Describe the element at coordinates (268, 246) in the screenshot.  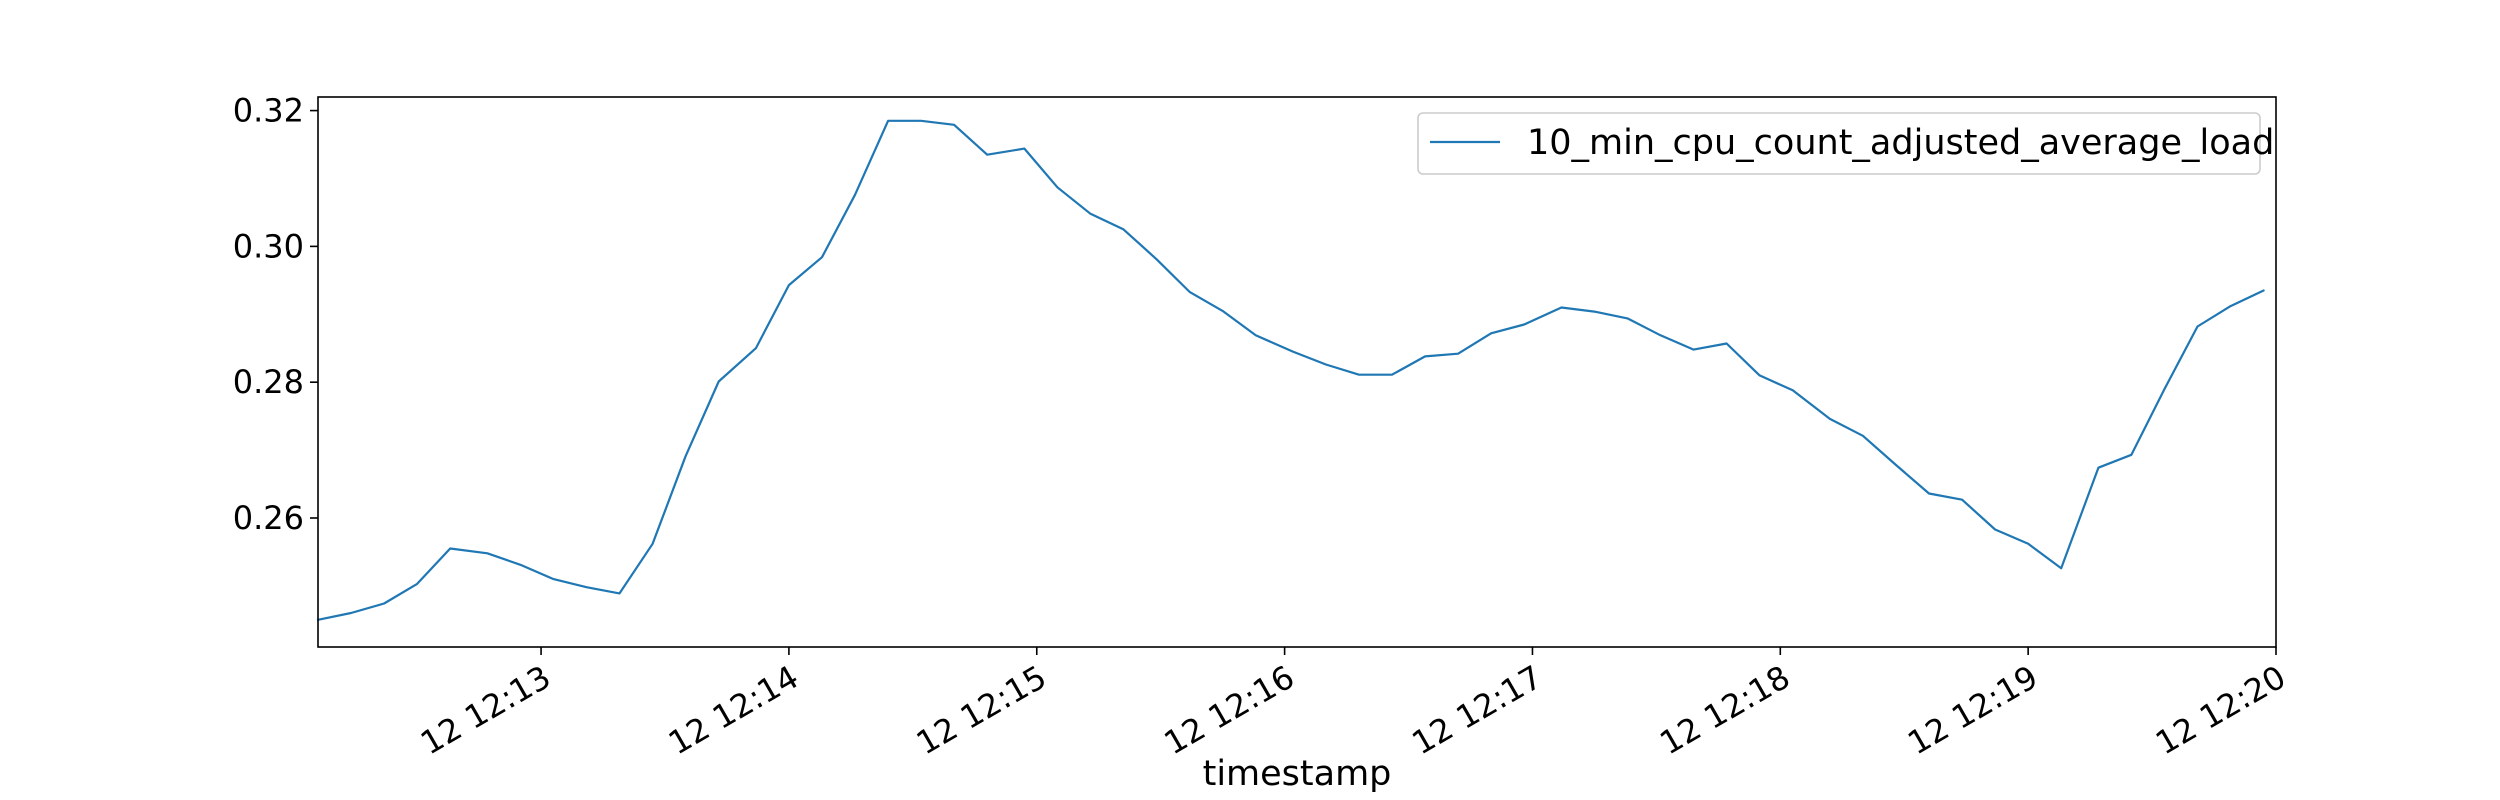
I see `y-tick-label: 0.30` at that location.